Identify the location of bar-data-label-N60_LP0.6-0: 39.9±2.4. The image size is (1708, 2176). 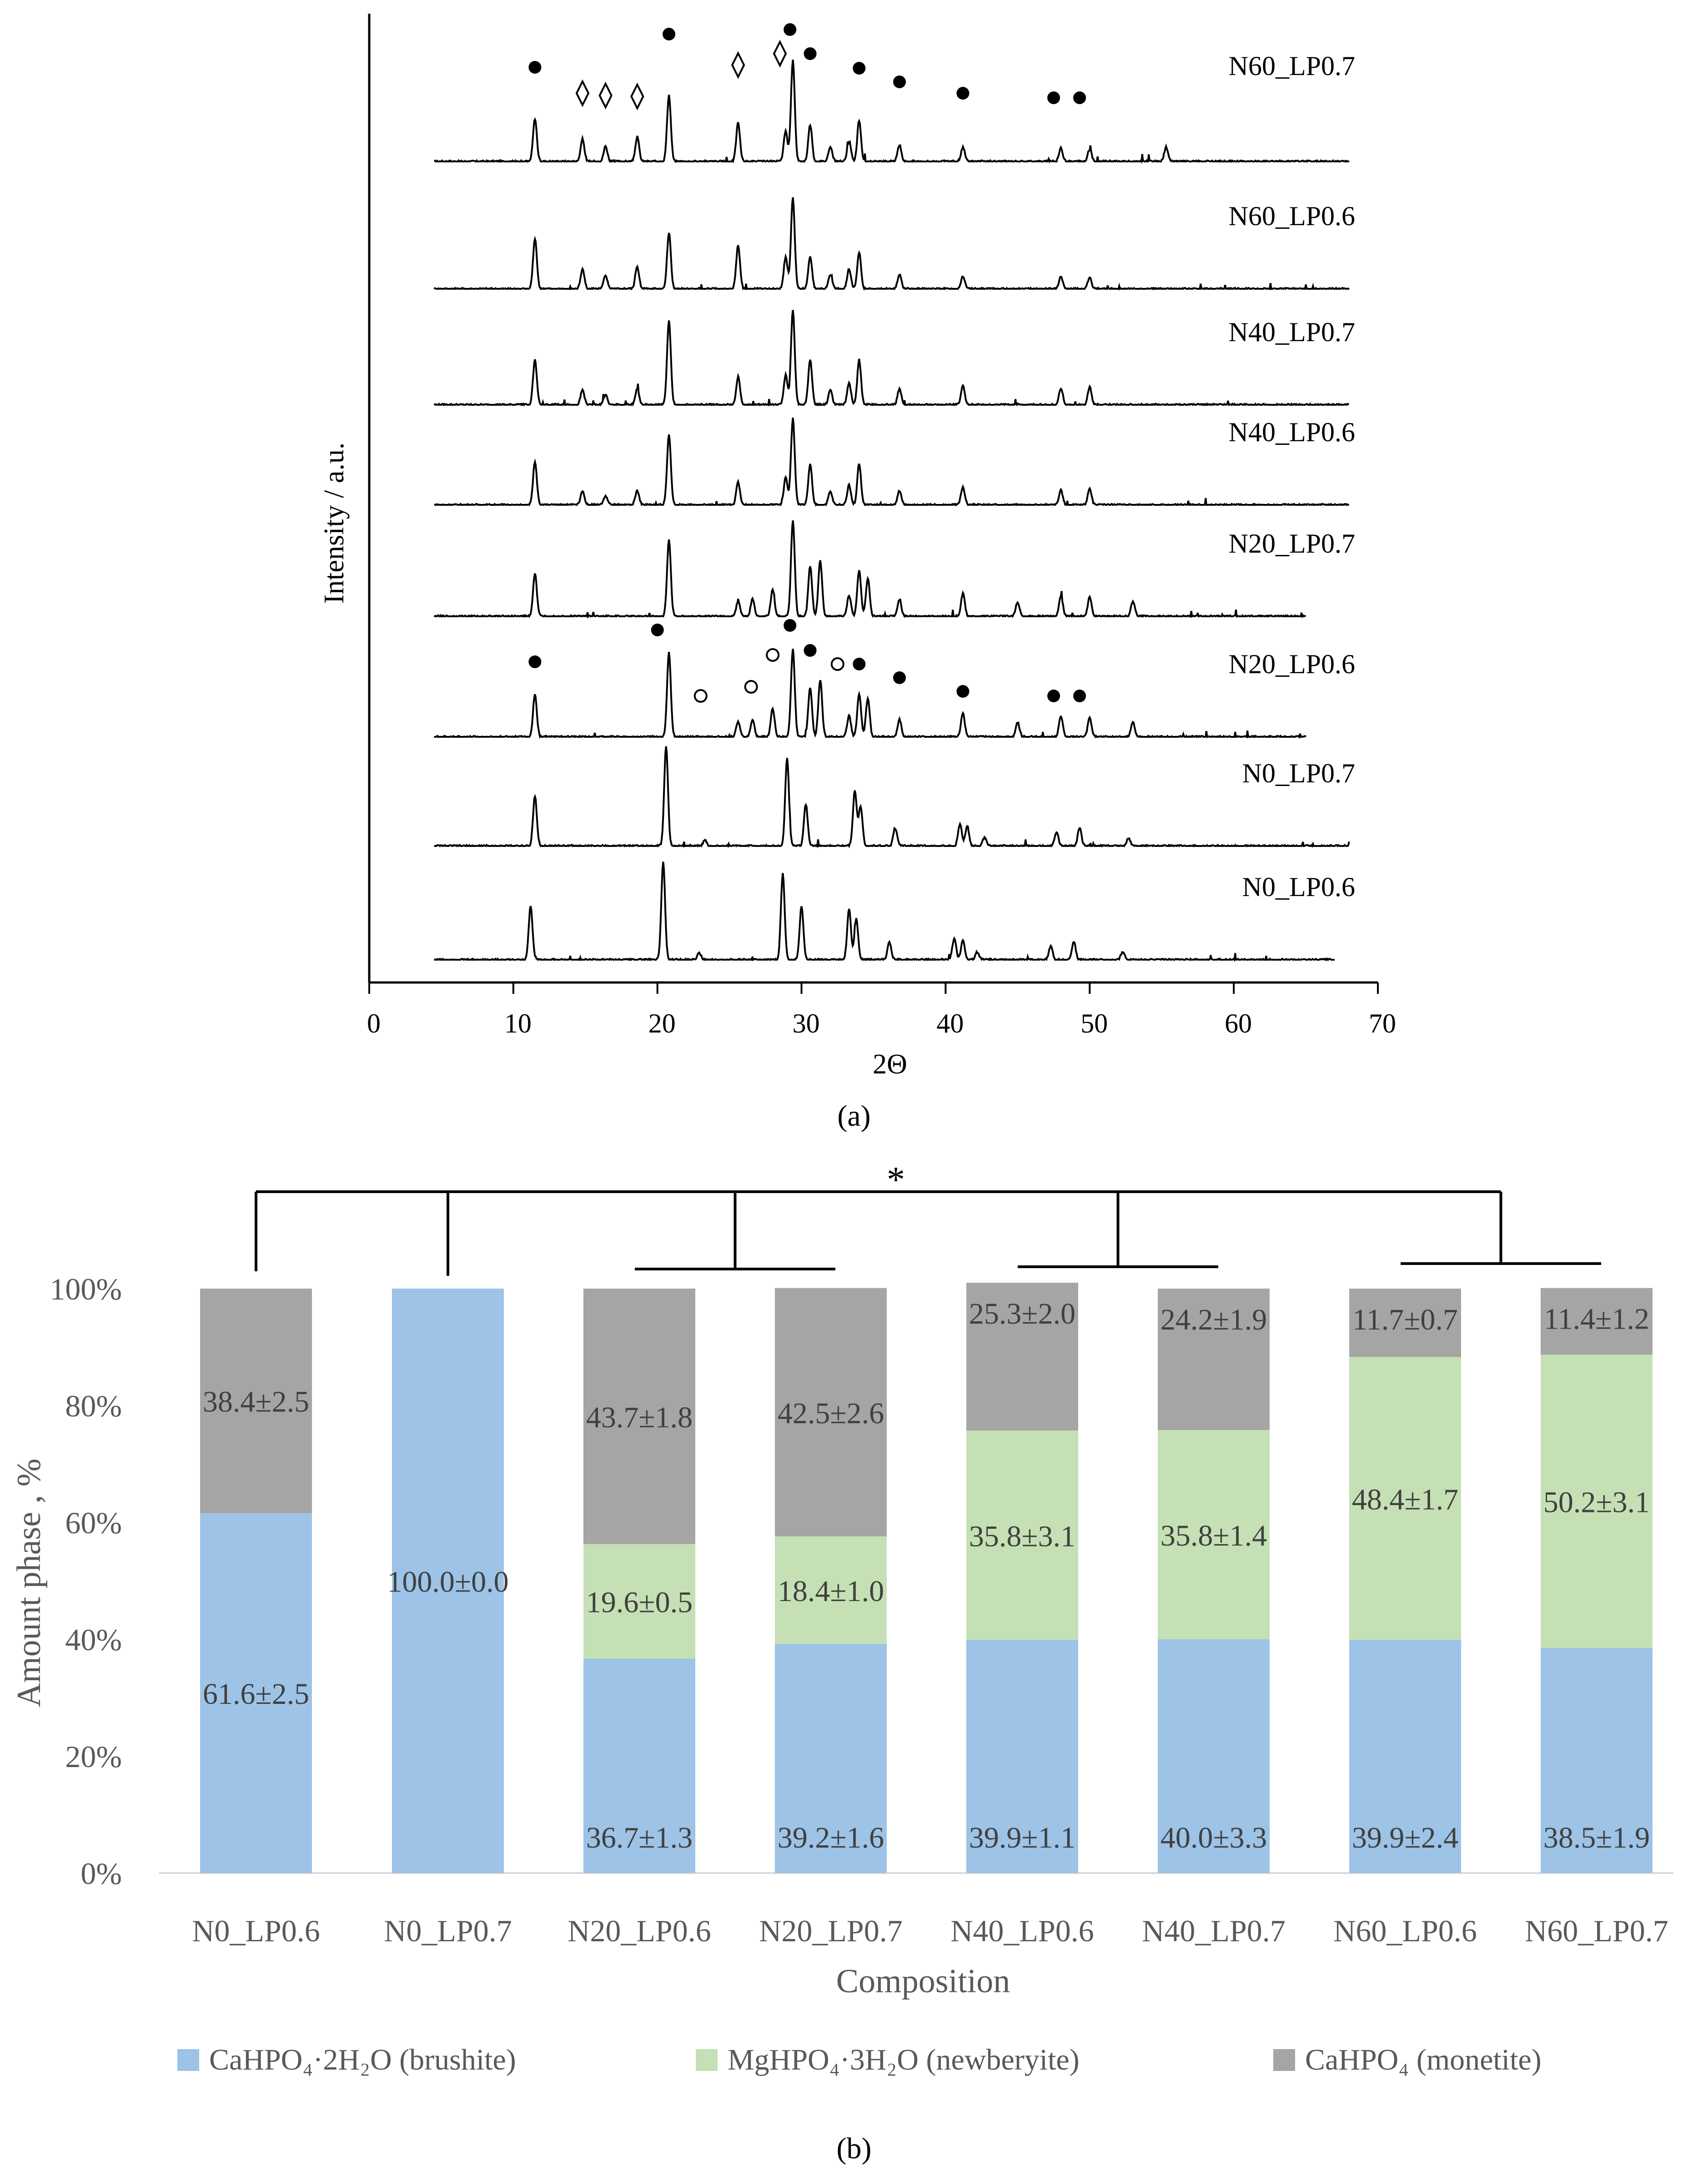
(1405, 1837).